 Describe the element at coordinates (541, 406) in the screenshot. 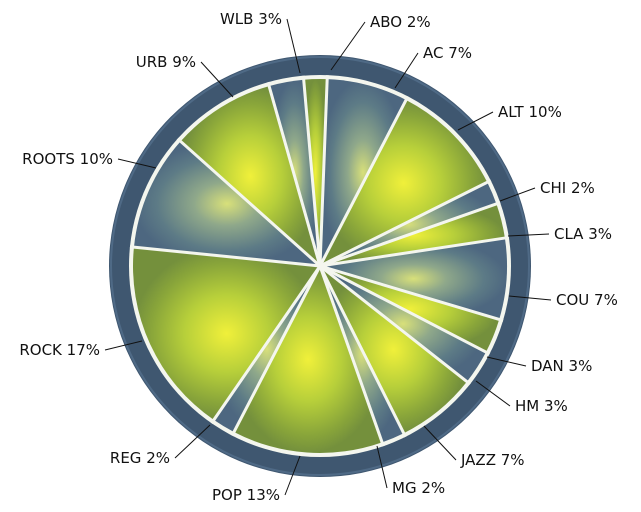

I see `slice-label: HM 3%` at that location.